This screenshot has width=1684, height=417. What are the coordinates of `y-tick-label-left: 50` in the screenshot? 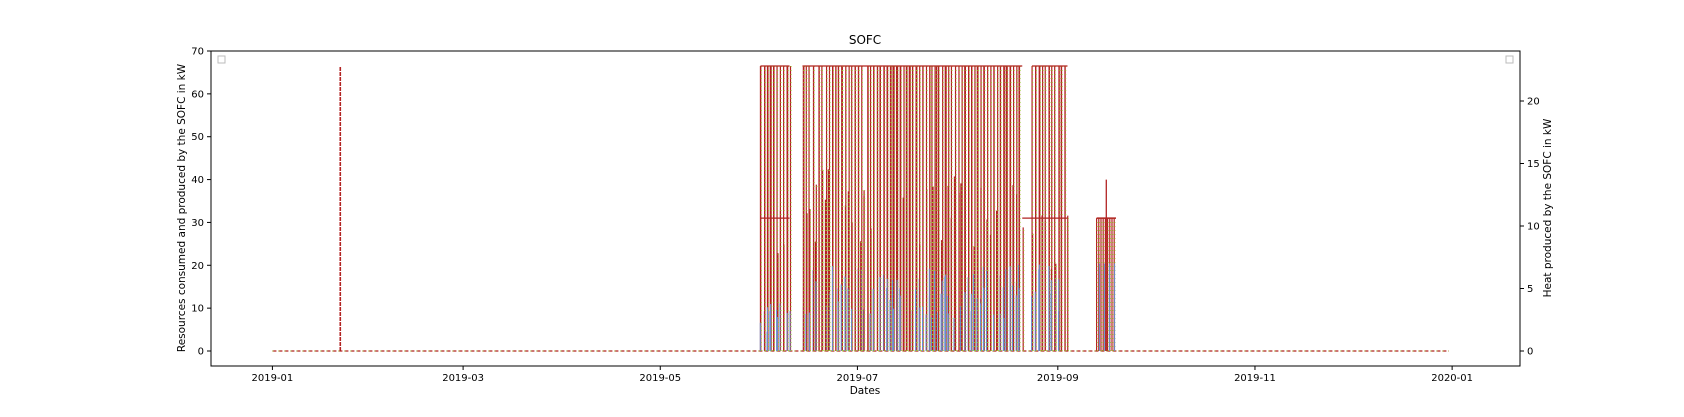 It's located at (197, 137).